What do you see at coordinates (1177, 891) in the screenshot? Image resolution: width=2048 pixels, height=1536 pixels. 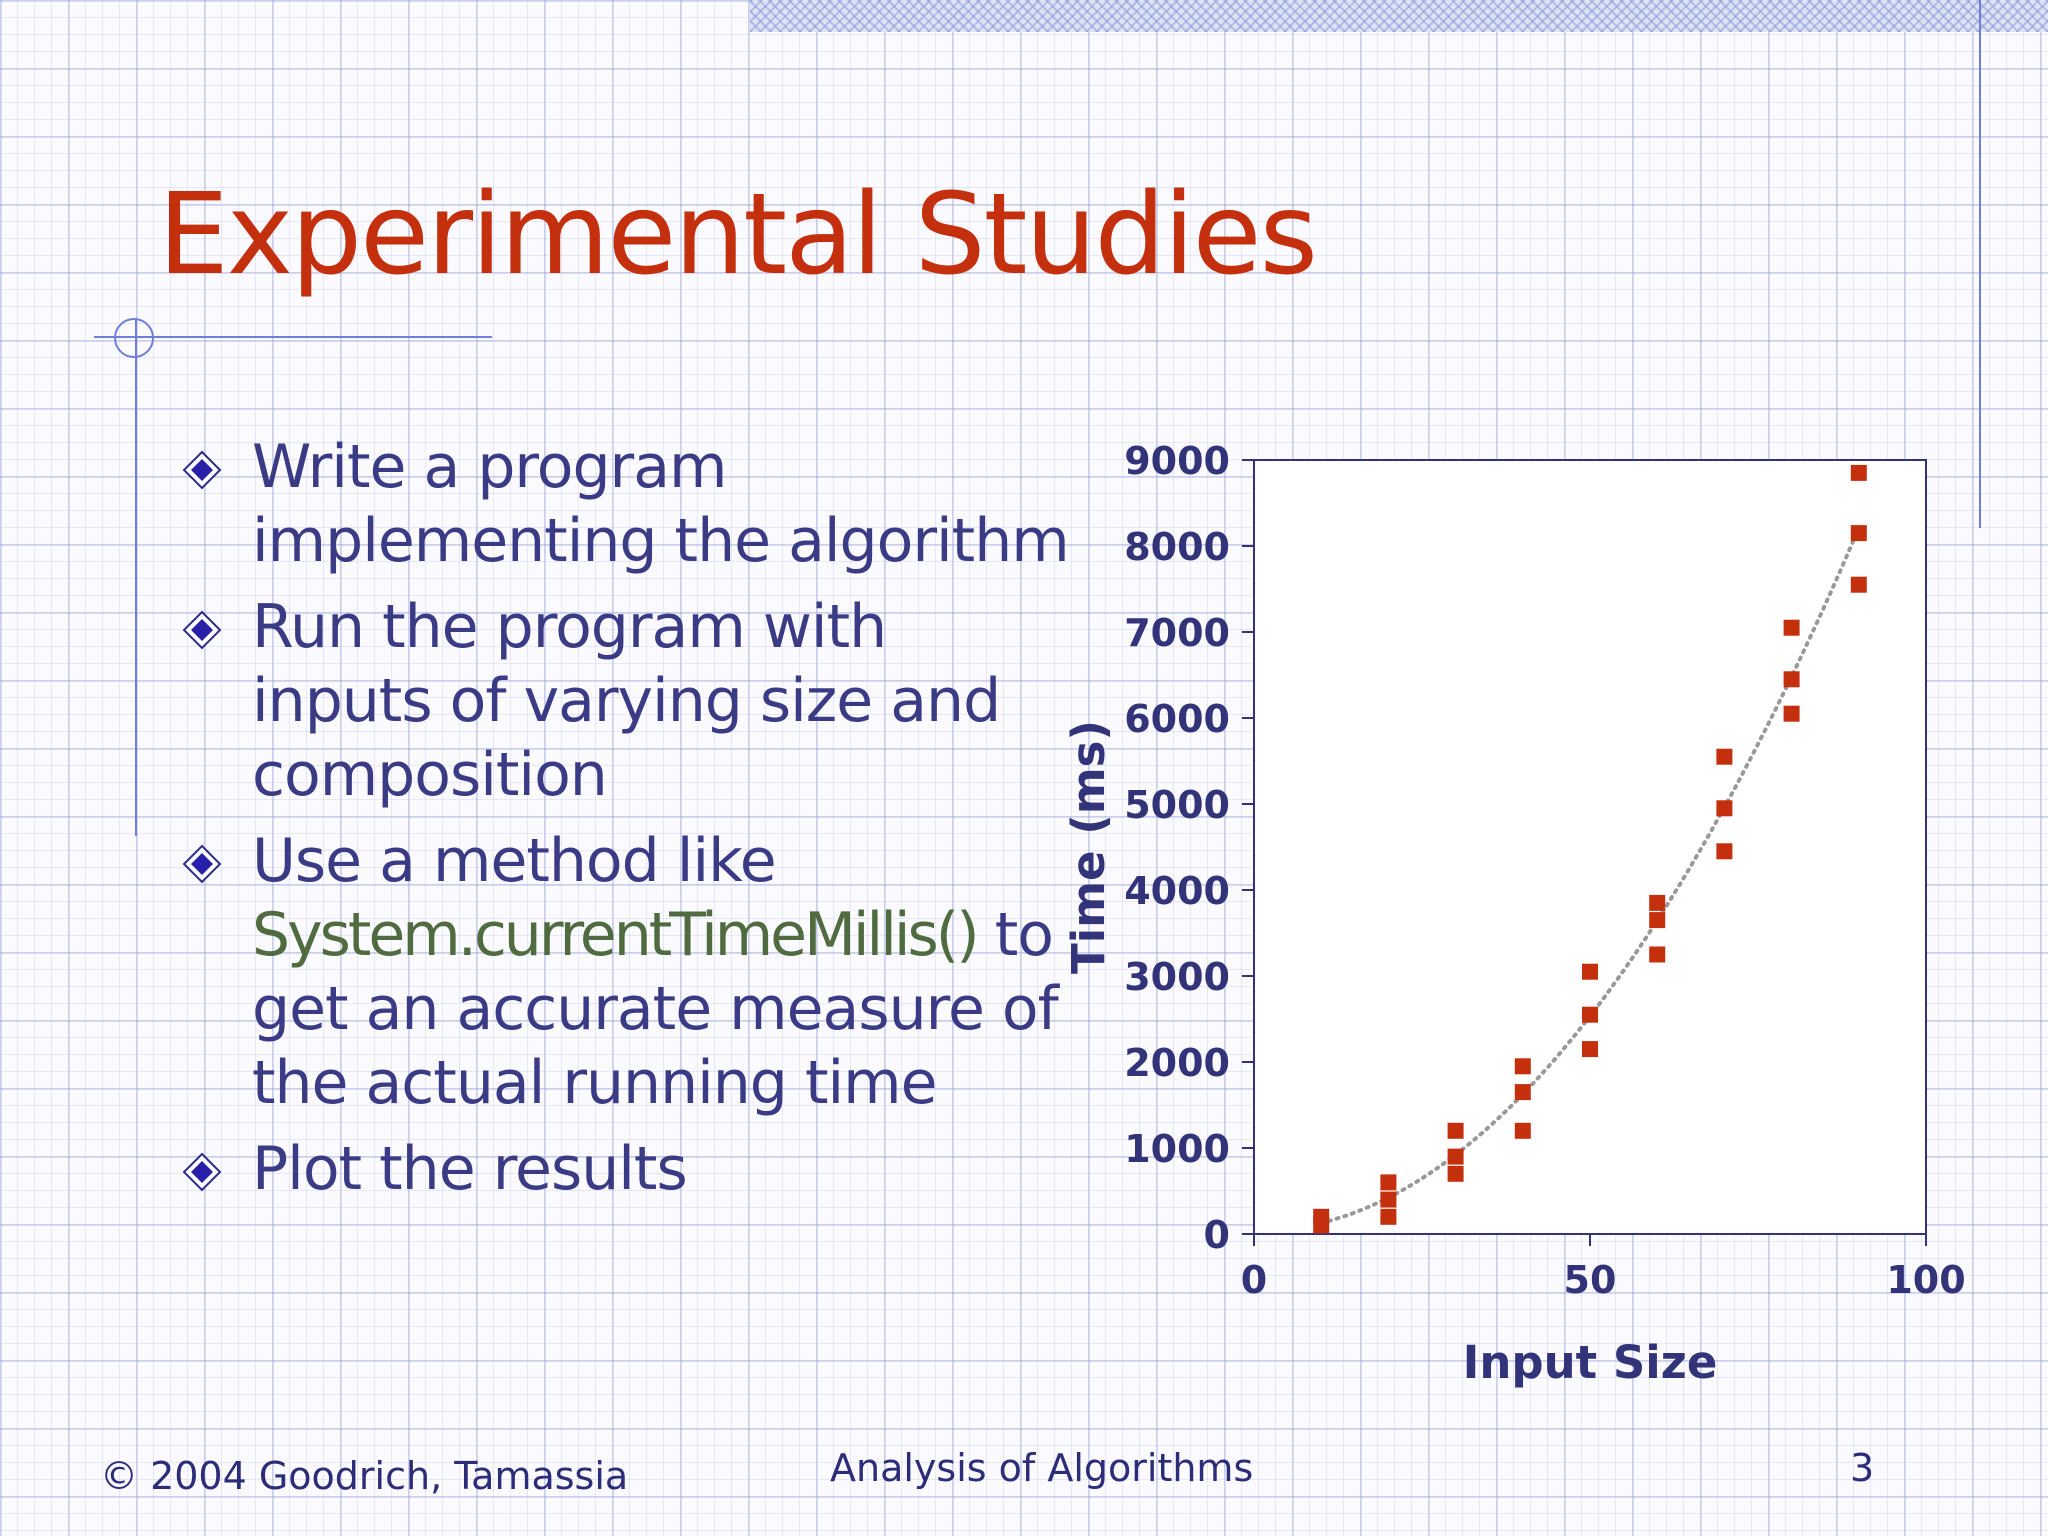 I see `y-tick-label: 4000` at bounding box center [1177, 891].